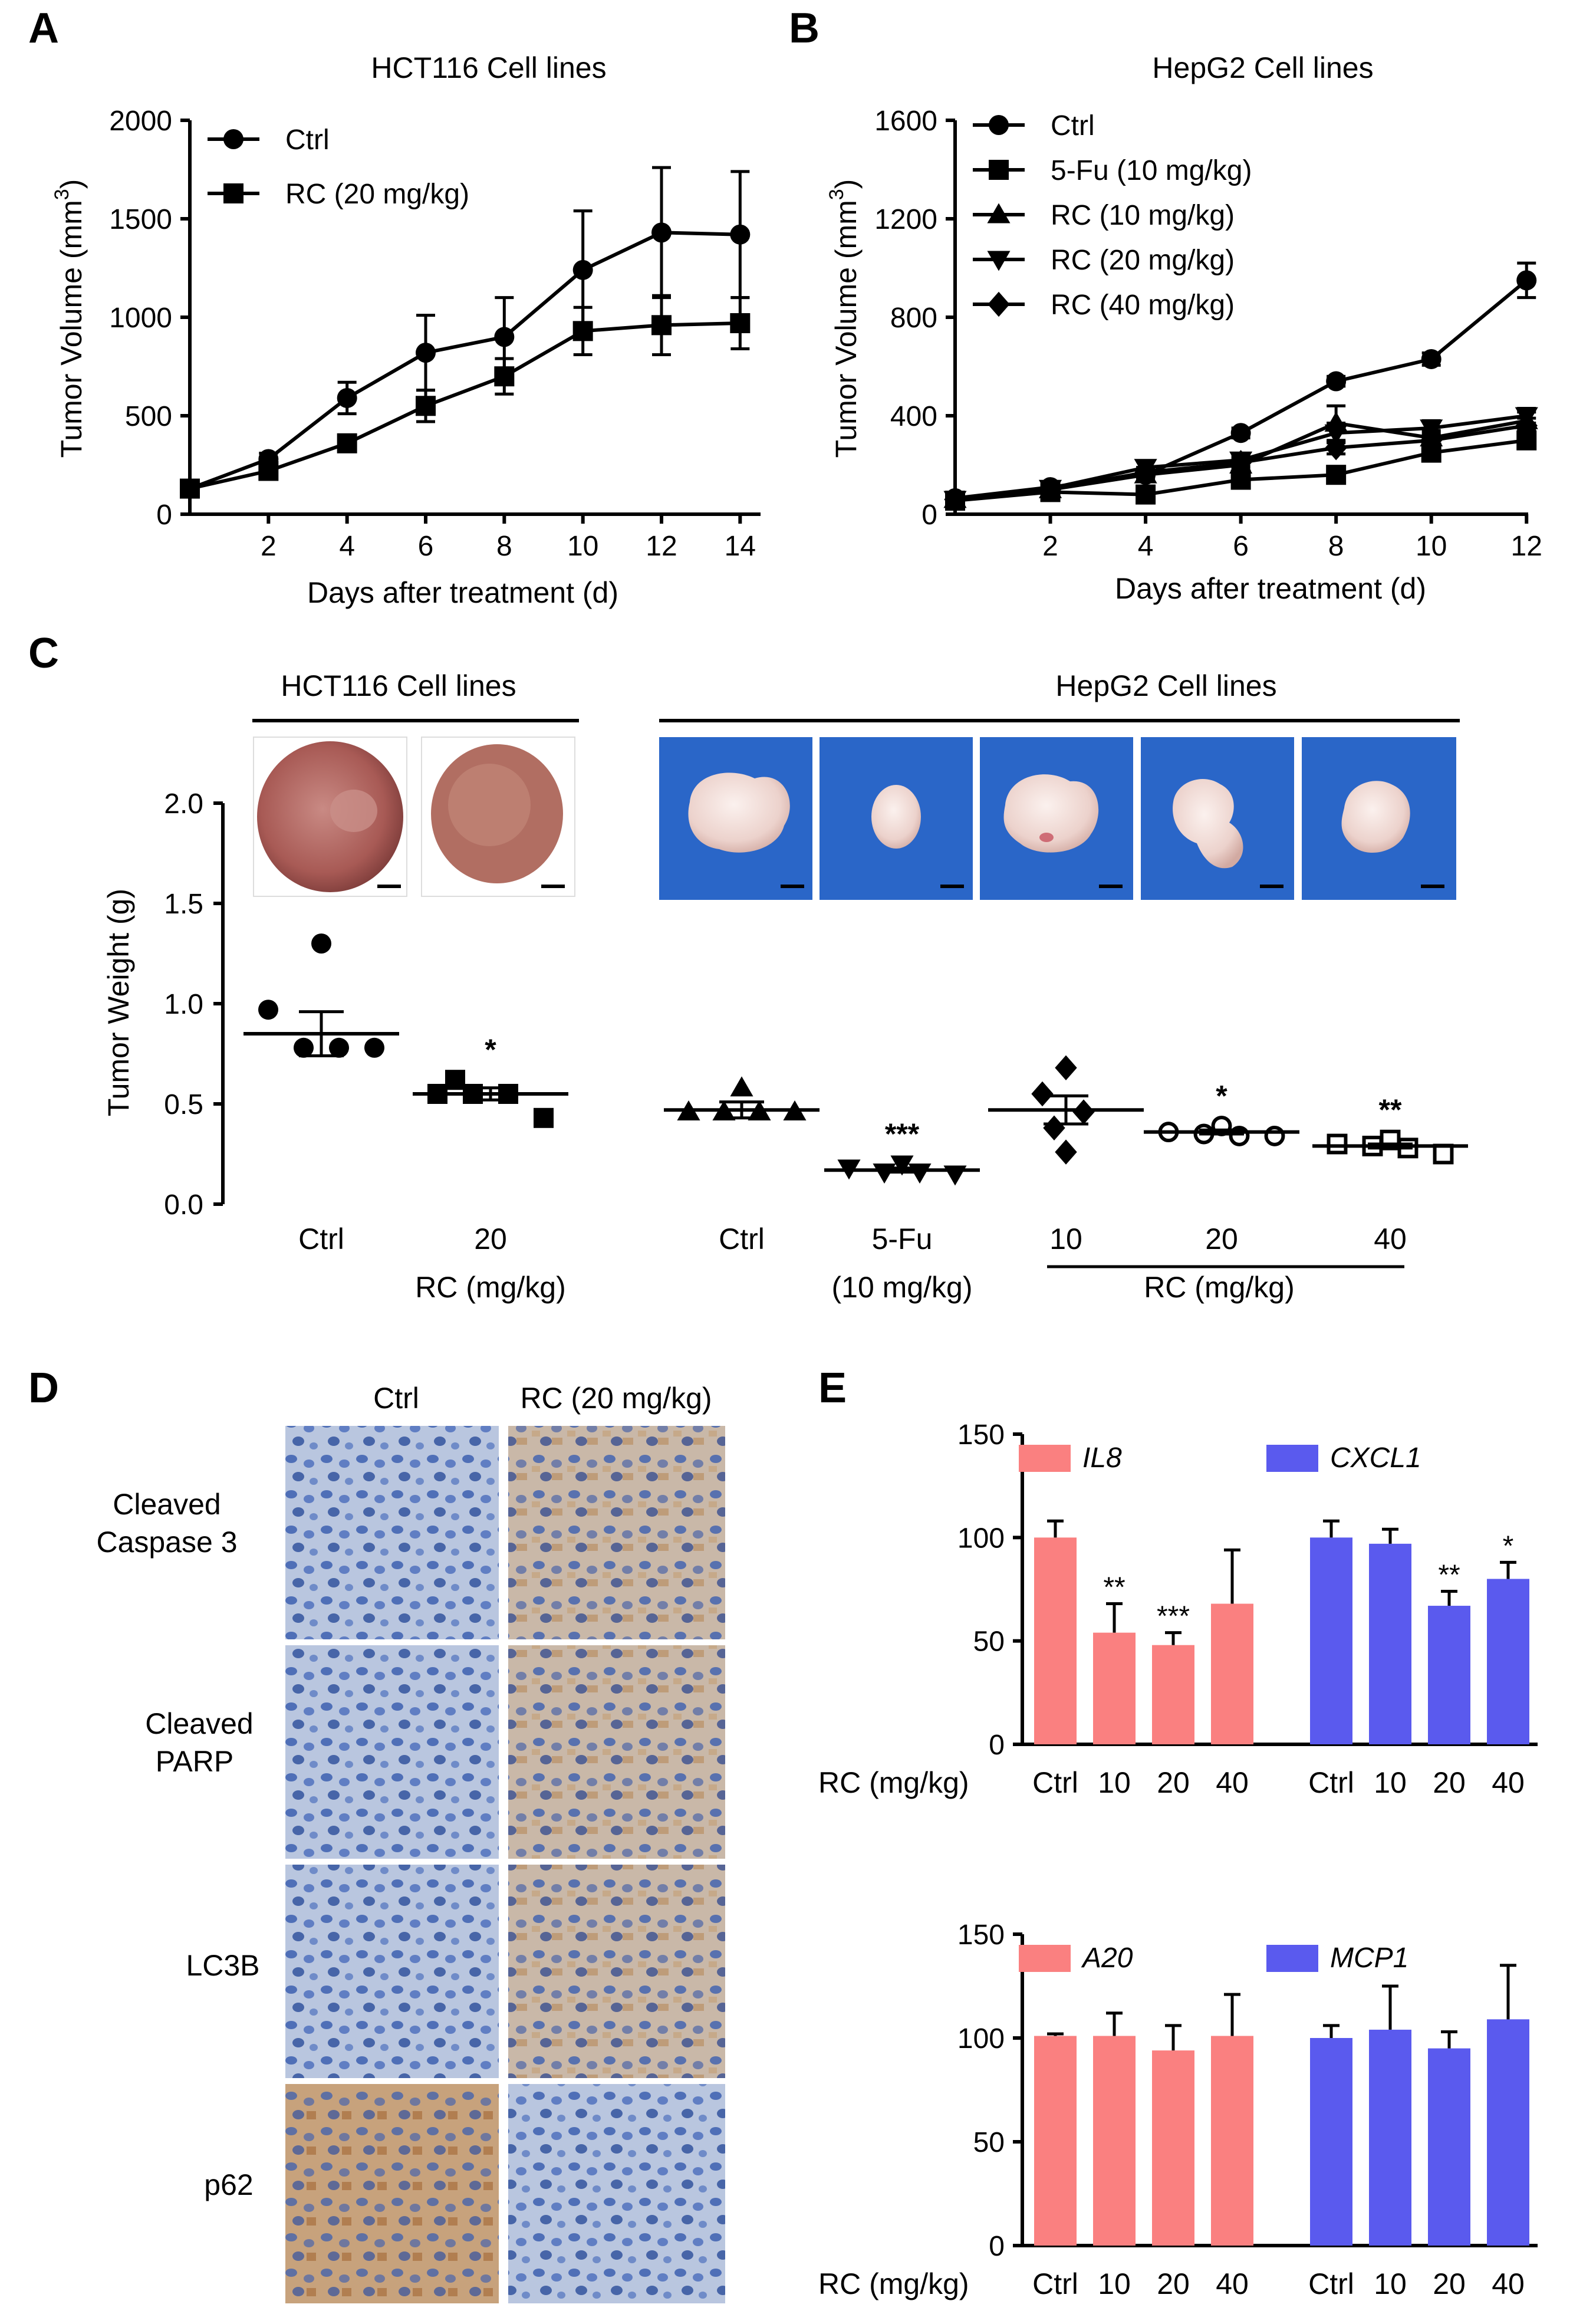  I want to click on legend-label: MCP1, so click(1369, 1958).